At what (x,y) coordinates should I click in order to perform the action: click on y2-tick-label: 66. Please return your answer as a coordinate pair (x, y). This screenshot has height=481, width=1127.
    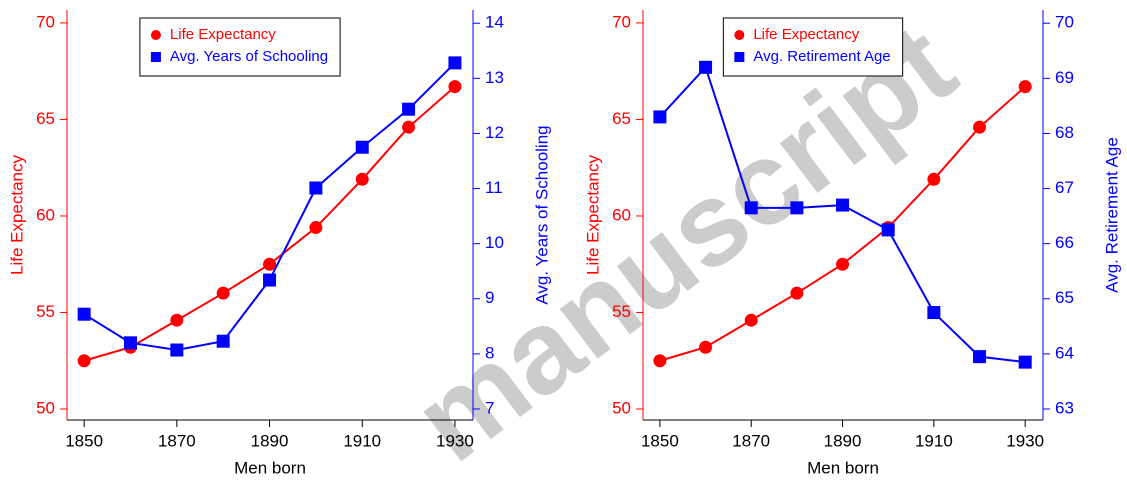
    Looking at the image, I should click on (1064, 242).